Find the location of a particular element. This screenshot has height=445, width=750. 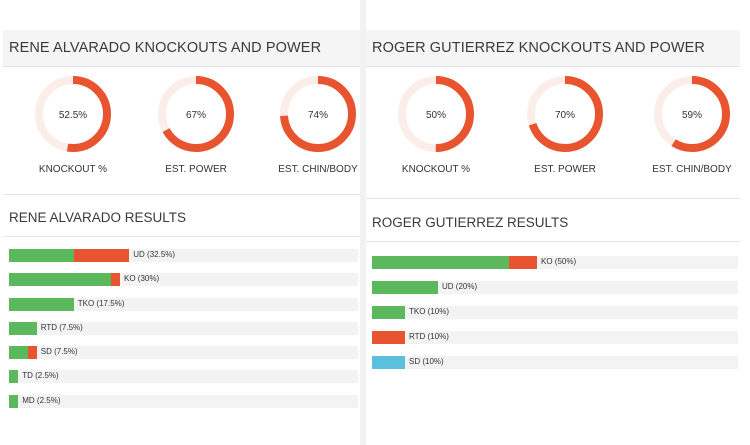

bar-label: SD (7.5%) is located at coordinates (59, 352).